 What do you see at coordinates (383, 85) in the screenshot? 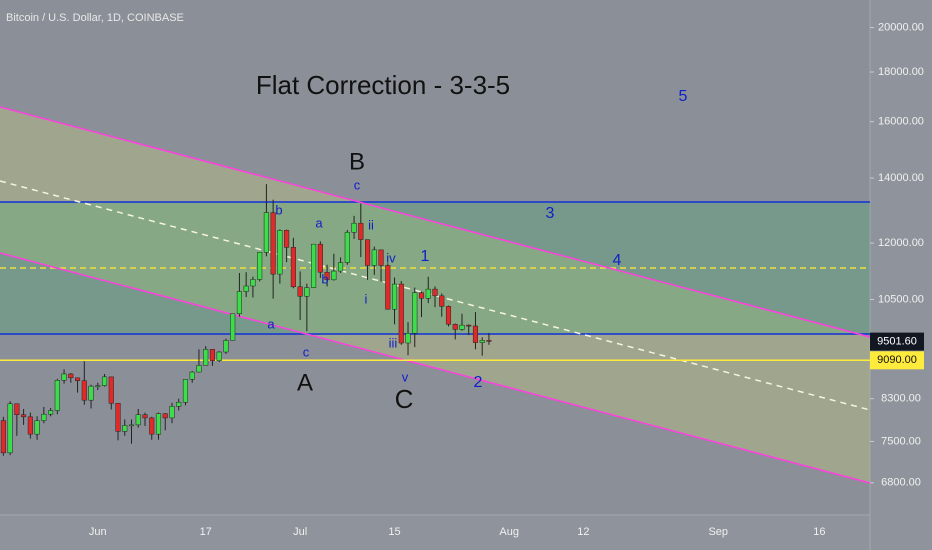
I see `wave-label: Flat Correction - 3-3-5` at bounding box center [383, 85].